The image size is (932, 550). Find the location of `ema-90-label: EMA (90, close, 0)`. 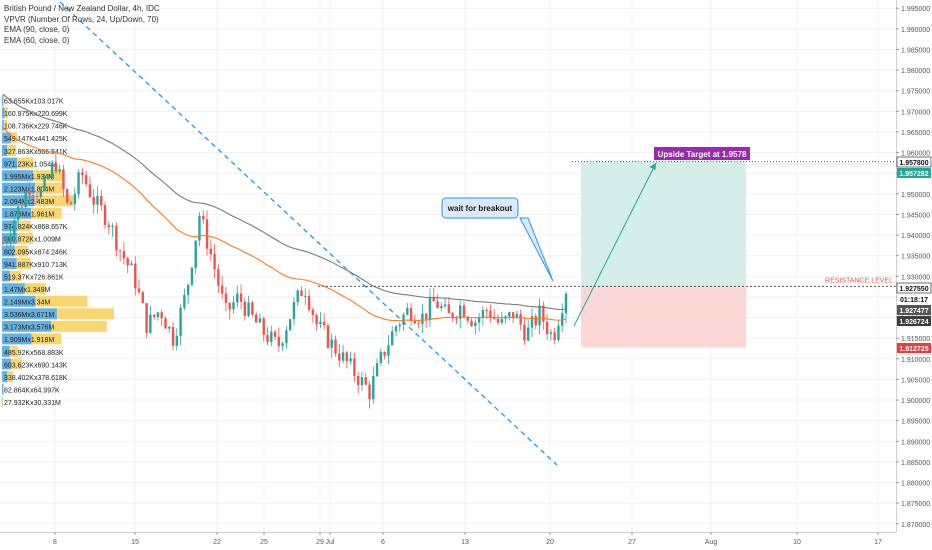

ema-90-label: EMA (90, close, 0) is located at coordinates (37, 29).